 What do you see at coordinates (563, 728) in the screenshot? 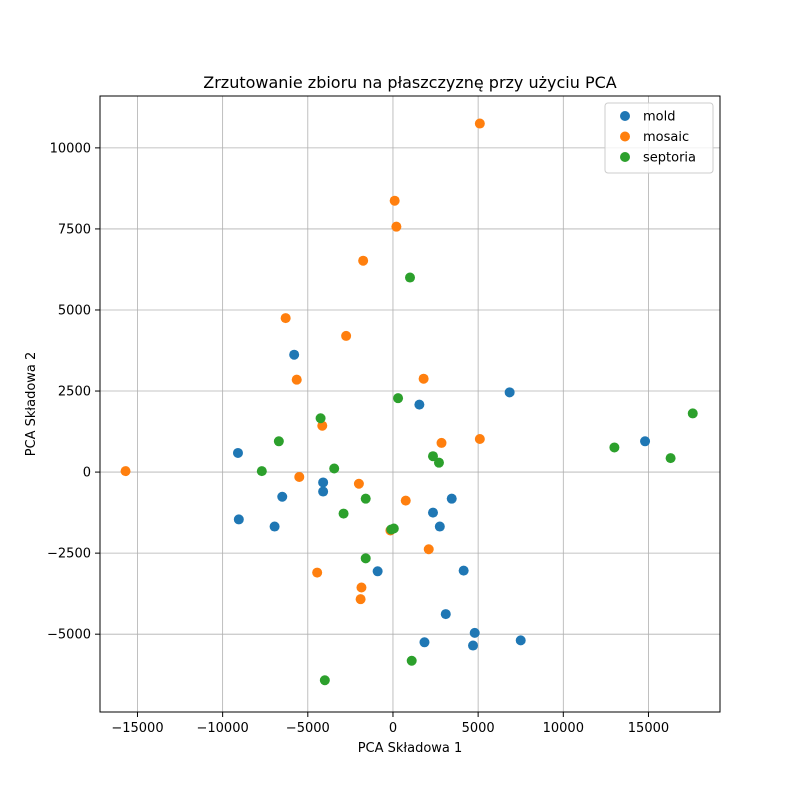
I see `x-tick-label: 10000` at bounding box center [563, 728].